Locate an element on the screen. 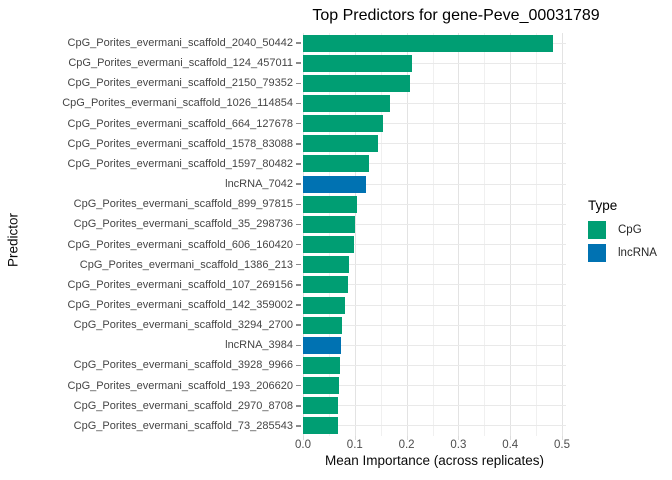  x-tick-label: 0.1 is located at coordinates (354, 445).